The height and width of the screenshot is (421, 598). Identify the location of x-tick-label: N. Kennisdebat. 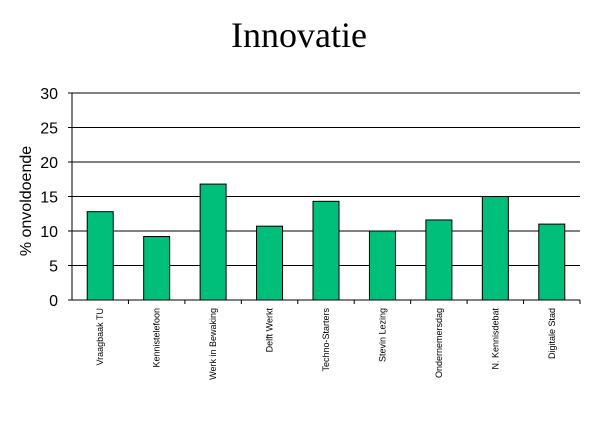
(495, 339).